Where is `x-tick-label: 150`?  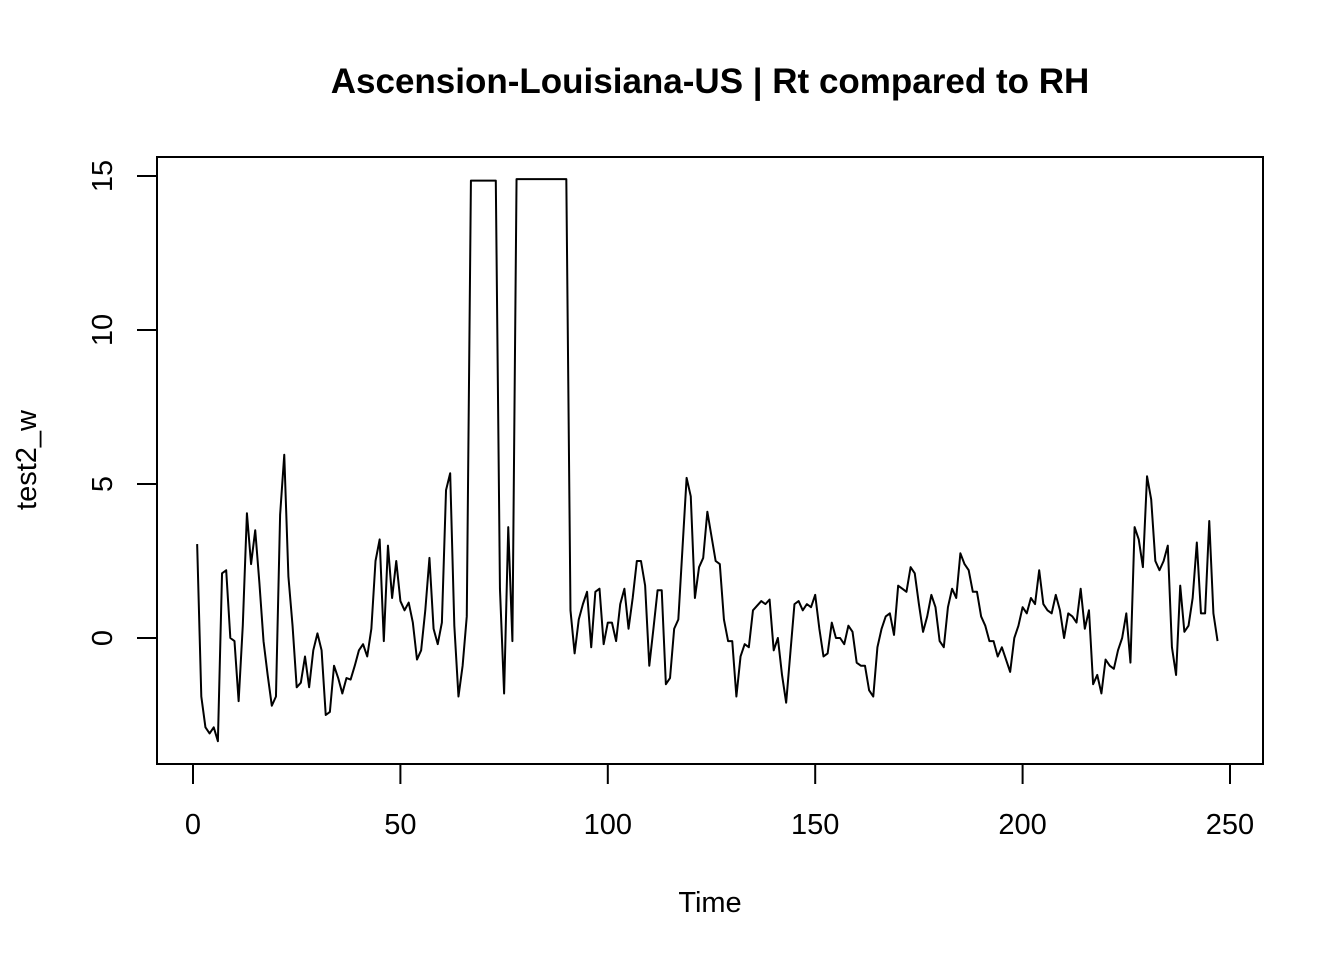 x-tick-label: 150 is located at coordinates (815, 825).